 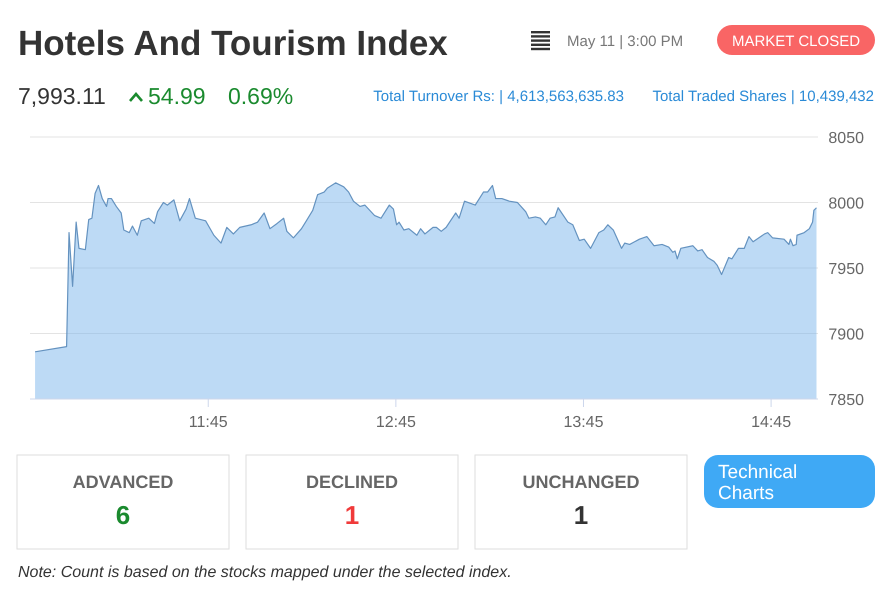 What do you see at coordinates (583, 422) in the screenshot?
I see `x-tick-label: 13:45` at bounding box center [583, 422].